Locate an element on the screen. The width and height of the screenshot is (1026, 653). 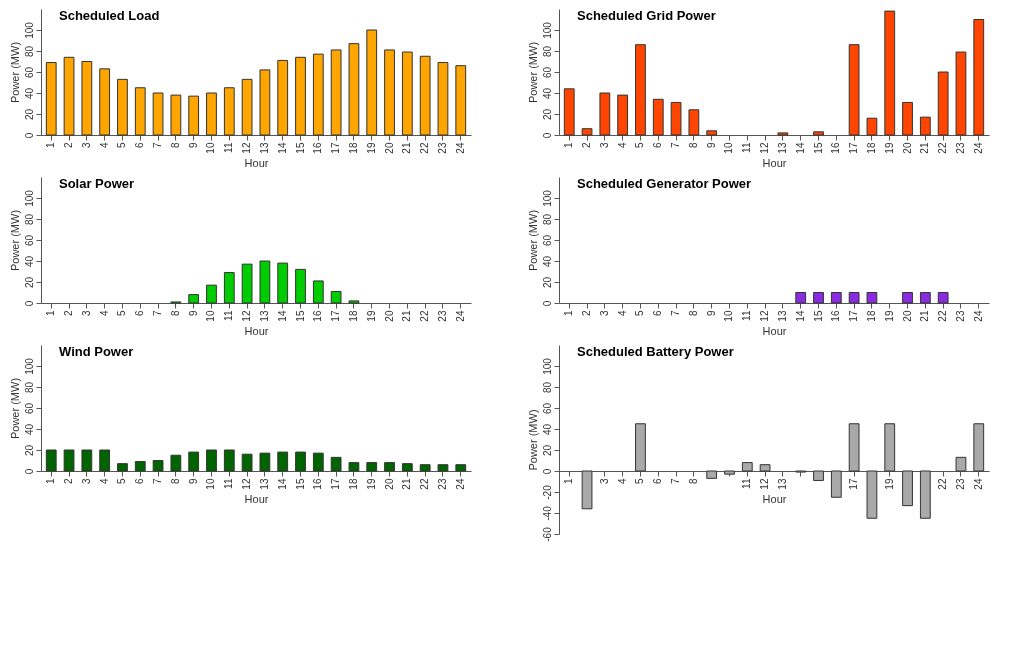
x-tick-label: 2 is located at coordinates (587, 145).